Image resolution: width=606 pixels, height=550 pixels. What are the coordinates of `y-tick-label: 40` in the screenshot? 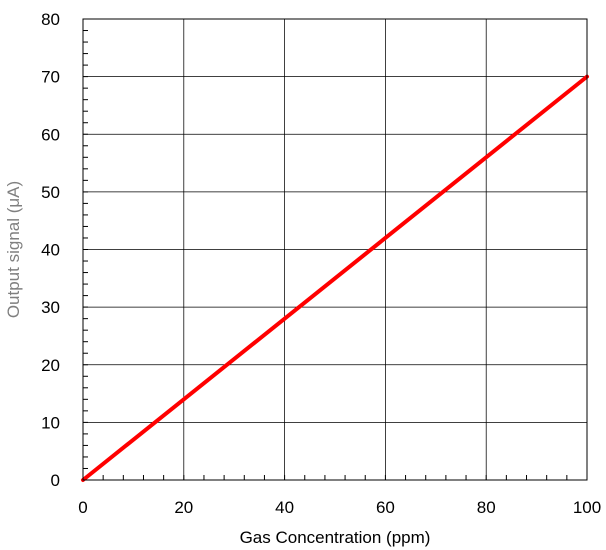 It's located at (50, 250).